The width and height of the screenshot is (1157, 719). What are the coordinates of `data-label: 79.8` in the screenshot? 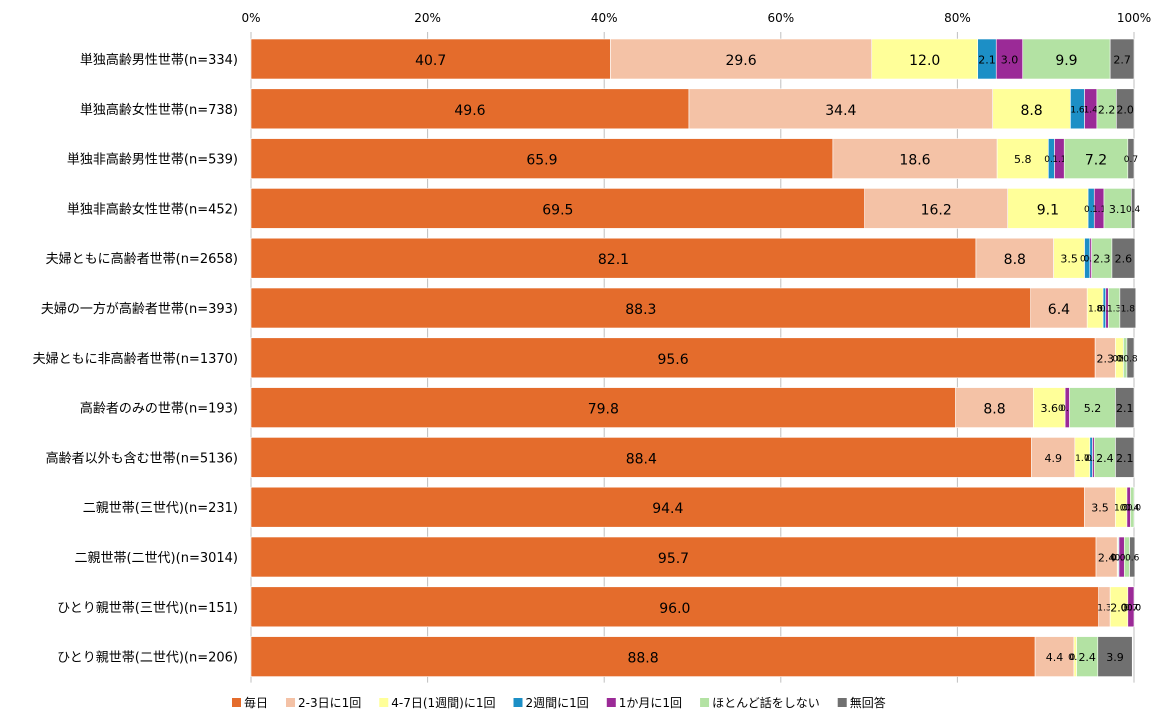 It's located at (603, 410).